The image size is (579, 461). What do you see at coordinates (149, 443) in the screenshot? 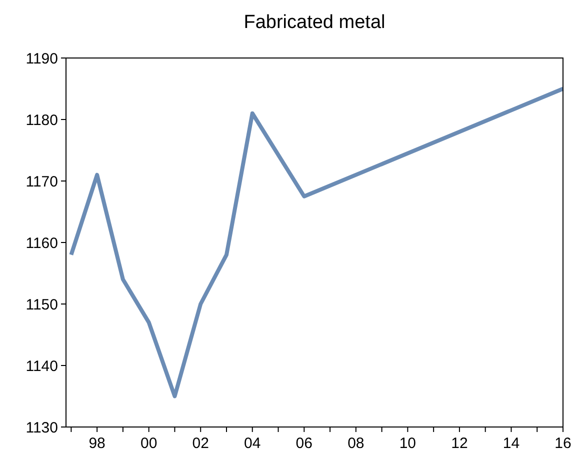
I see `x-tick-label: 00` at bounding box center [149, 443].